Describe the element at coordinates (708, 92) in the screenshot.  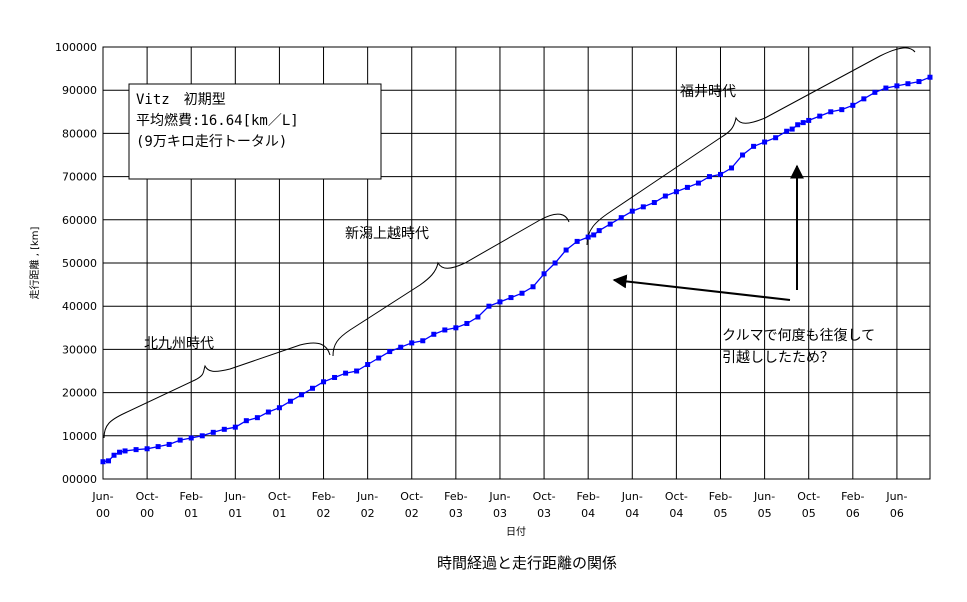
I see `period-label-fukui: 福井時代` at that location.